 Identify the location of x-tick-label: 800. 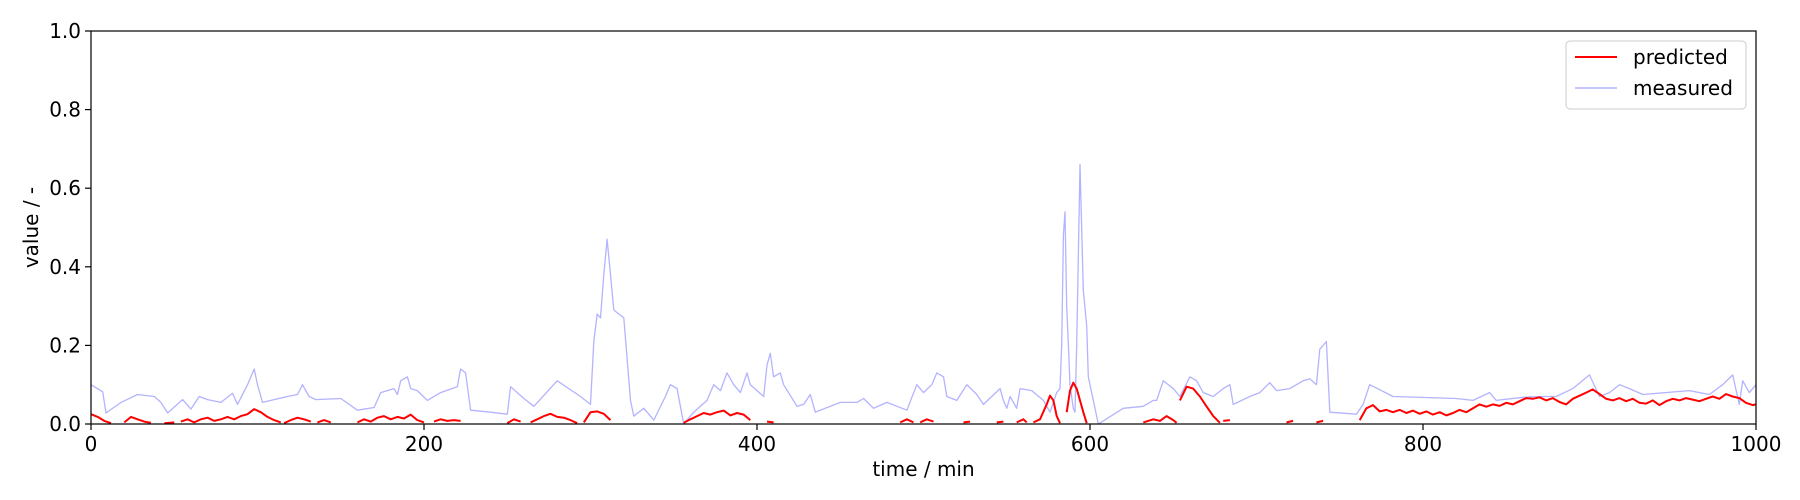
(1423, 444).